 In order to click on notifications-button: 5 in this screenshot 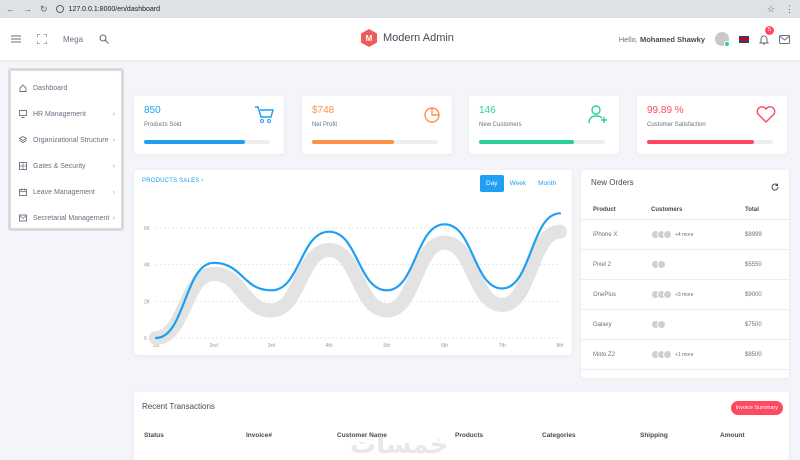, I will do `click(766, 35)`.